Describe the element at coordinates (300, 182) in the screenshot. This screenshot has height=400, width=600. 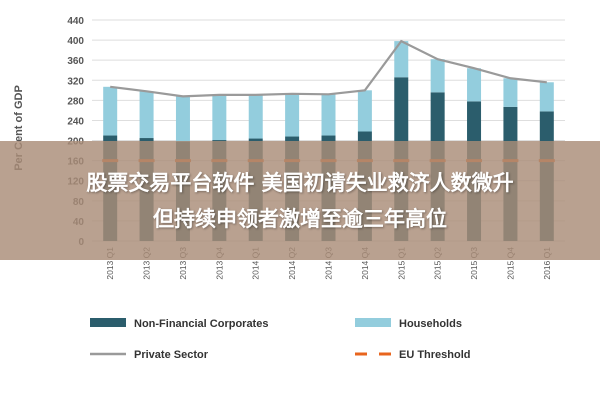
I see `banner-line-1: 股票交易平台软件 美国初请失业救济人数微升` at that location.